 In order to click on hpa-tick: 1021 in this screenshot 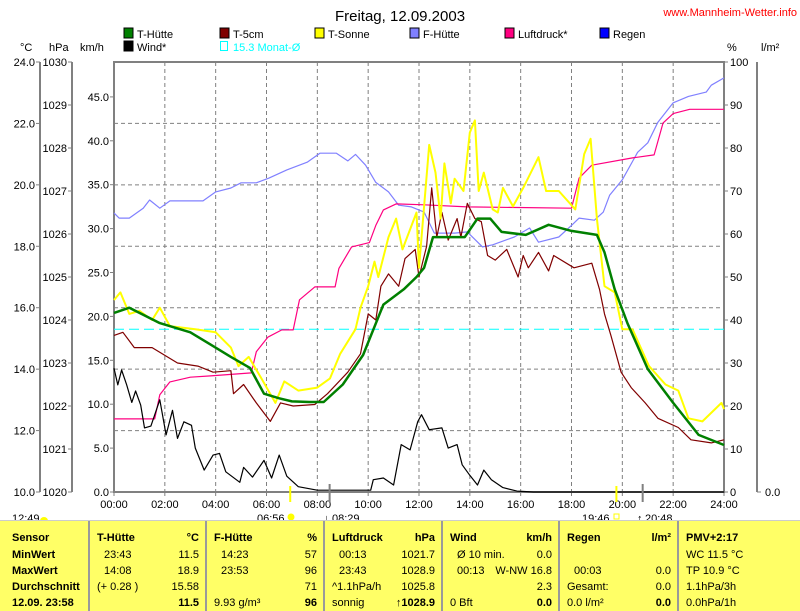, I will do `click(55, 450)`.